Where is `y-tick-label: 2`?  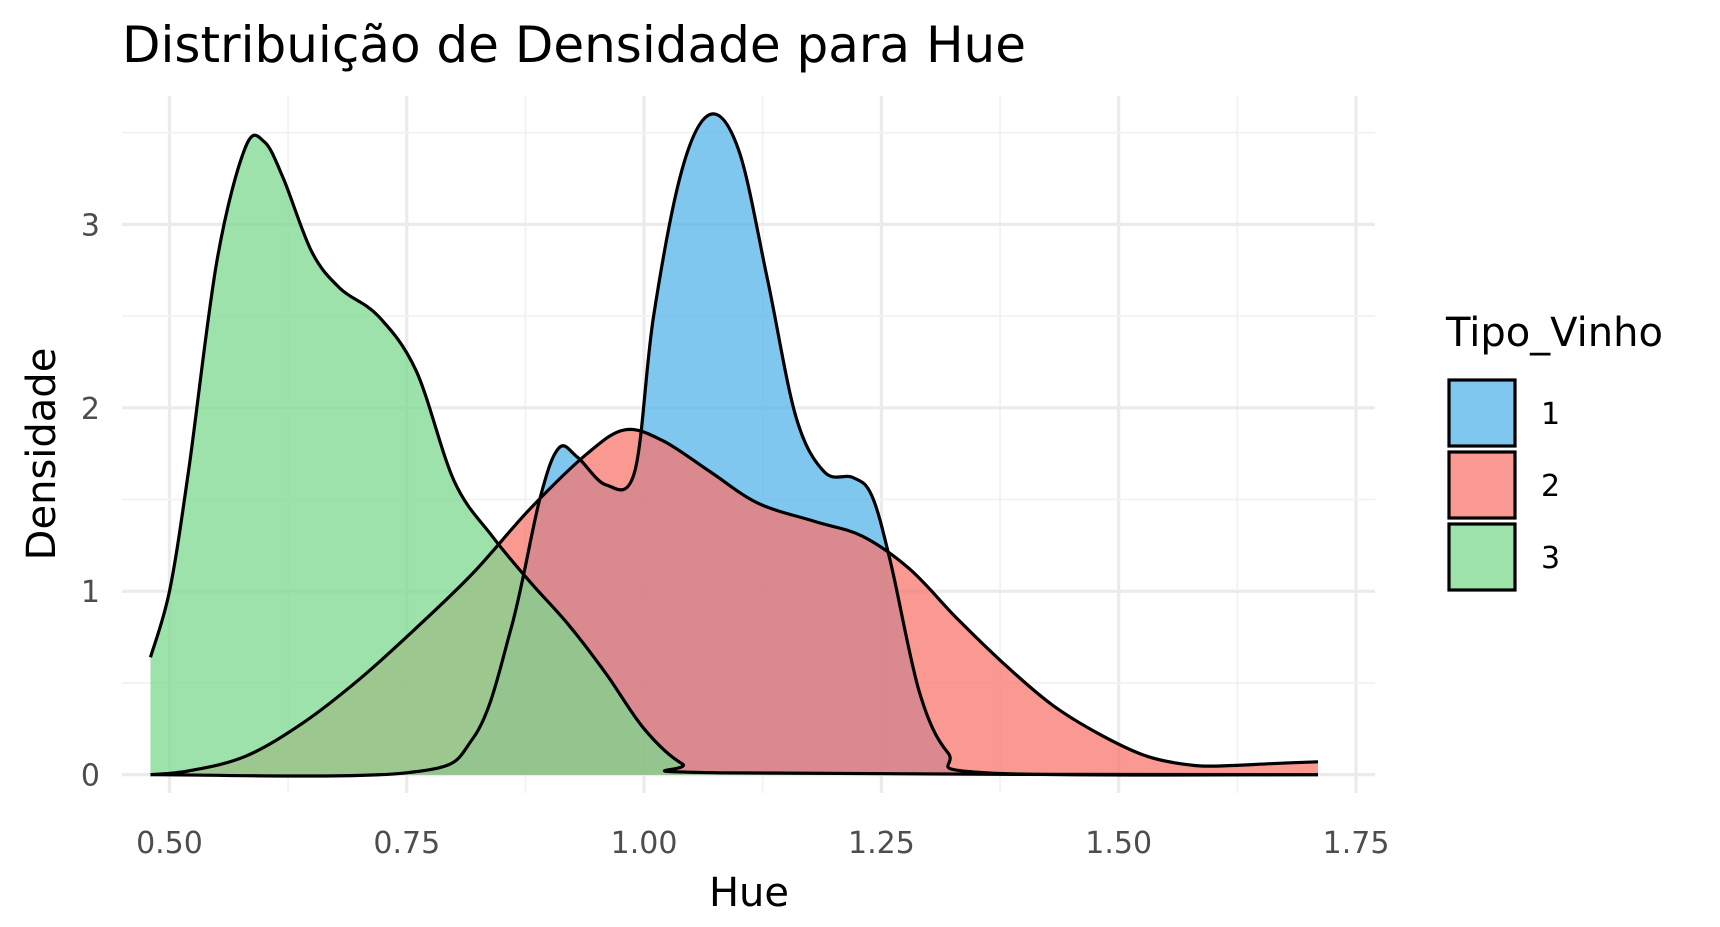 y-tick-label: 2 is located at coordinates (90, 409).